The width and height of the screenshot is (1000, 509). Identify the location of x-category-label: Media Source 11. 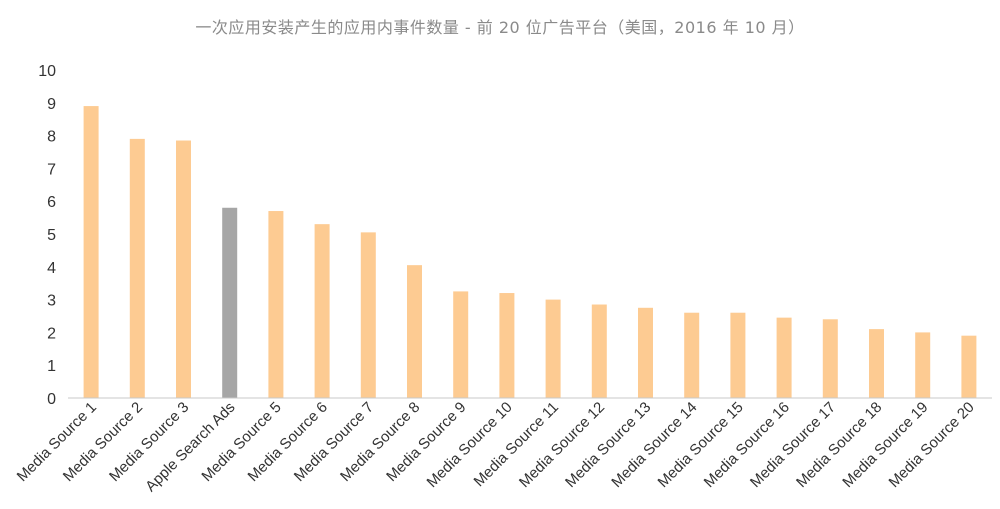
(516, 444).